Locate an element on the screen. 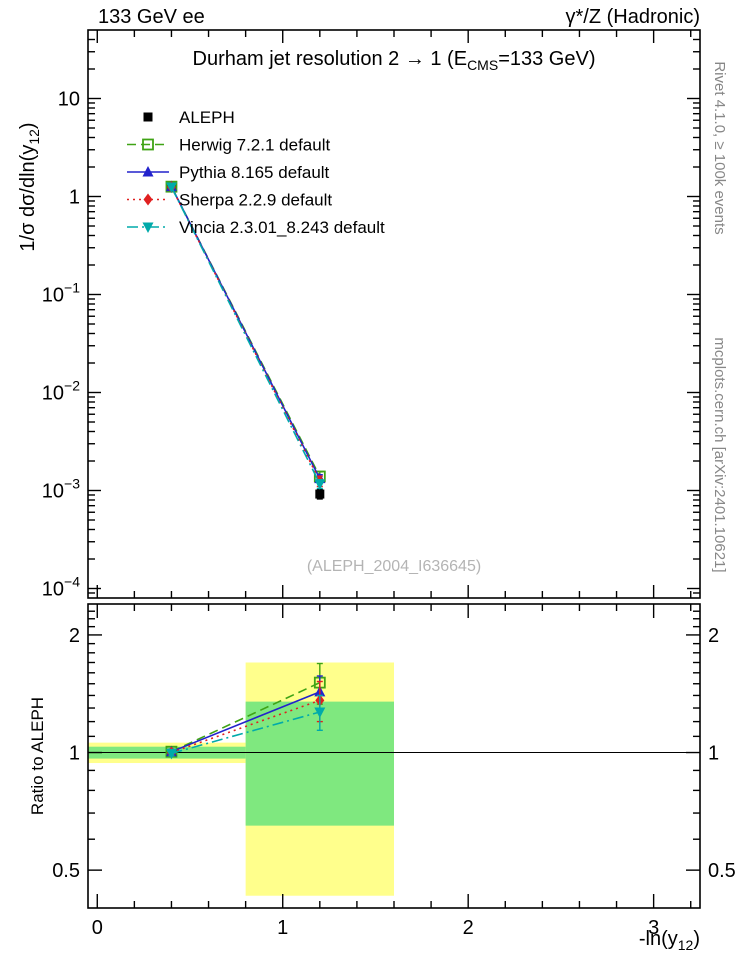  legend-label: Vincia 2.3.01_8.243 default is located at coordinates (282, 227).